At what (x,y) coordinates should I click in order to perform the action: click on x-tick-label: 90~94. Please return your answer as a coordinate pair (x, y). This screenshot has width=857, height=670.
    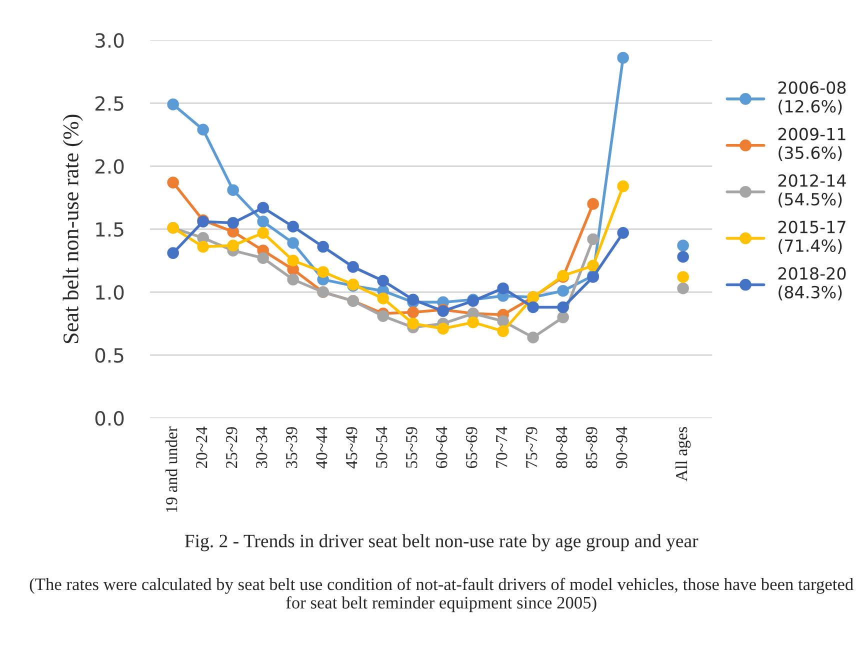
    Looking at the image, I should click on (622, 447).